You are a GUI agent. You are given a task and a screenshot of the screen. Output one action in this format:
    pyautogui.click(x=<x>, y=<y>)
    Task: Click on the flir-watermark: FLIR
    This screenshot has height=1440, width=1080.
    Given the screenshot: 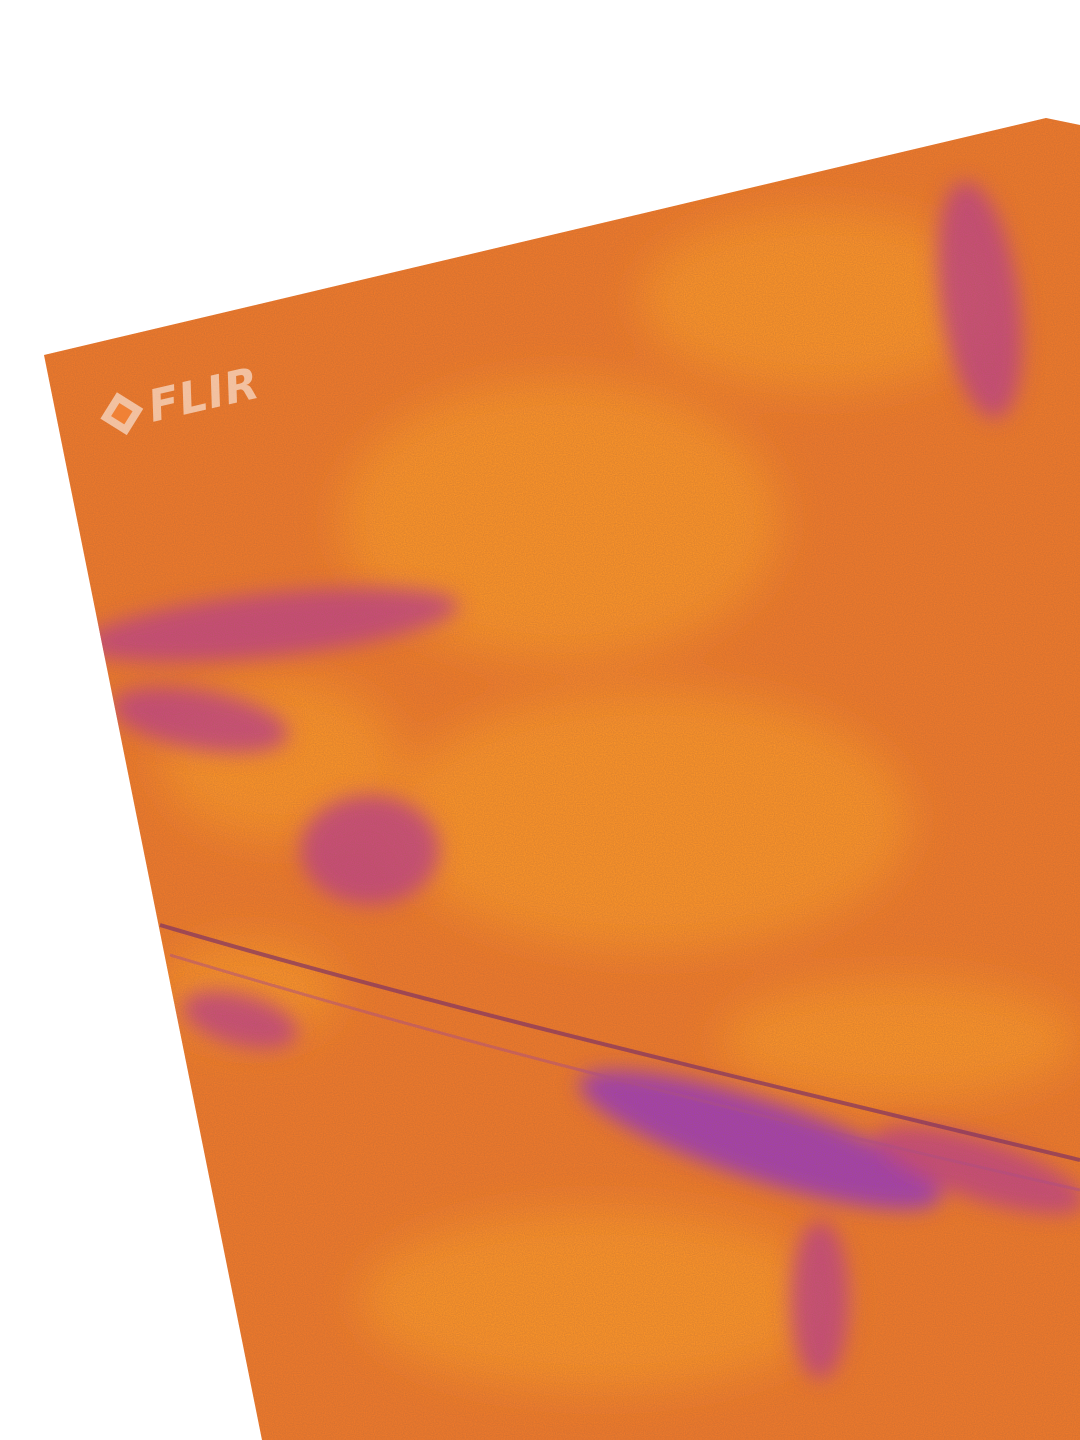 What is the action you would take?
    pyautogui.click(x=182, y=397)
    